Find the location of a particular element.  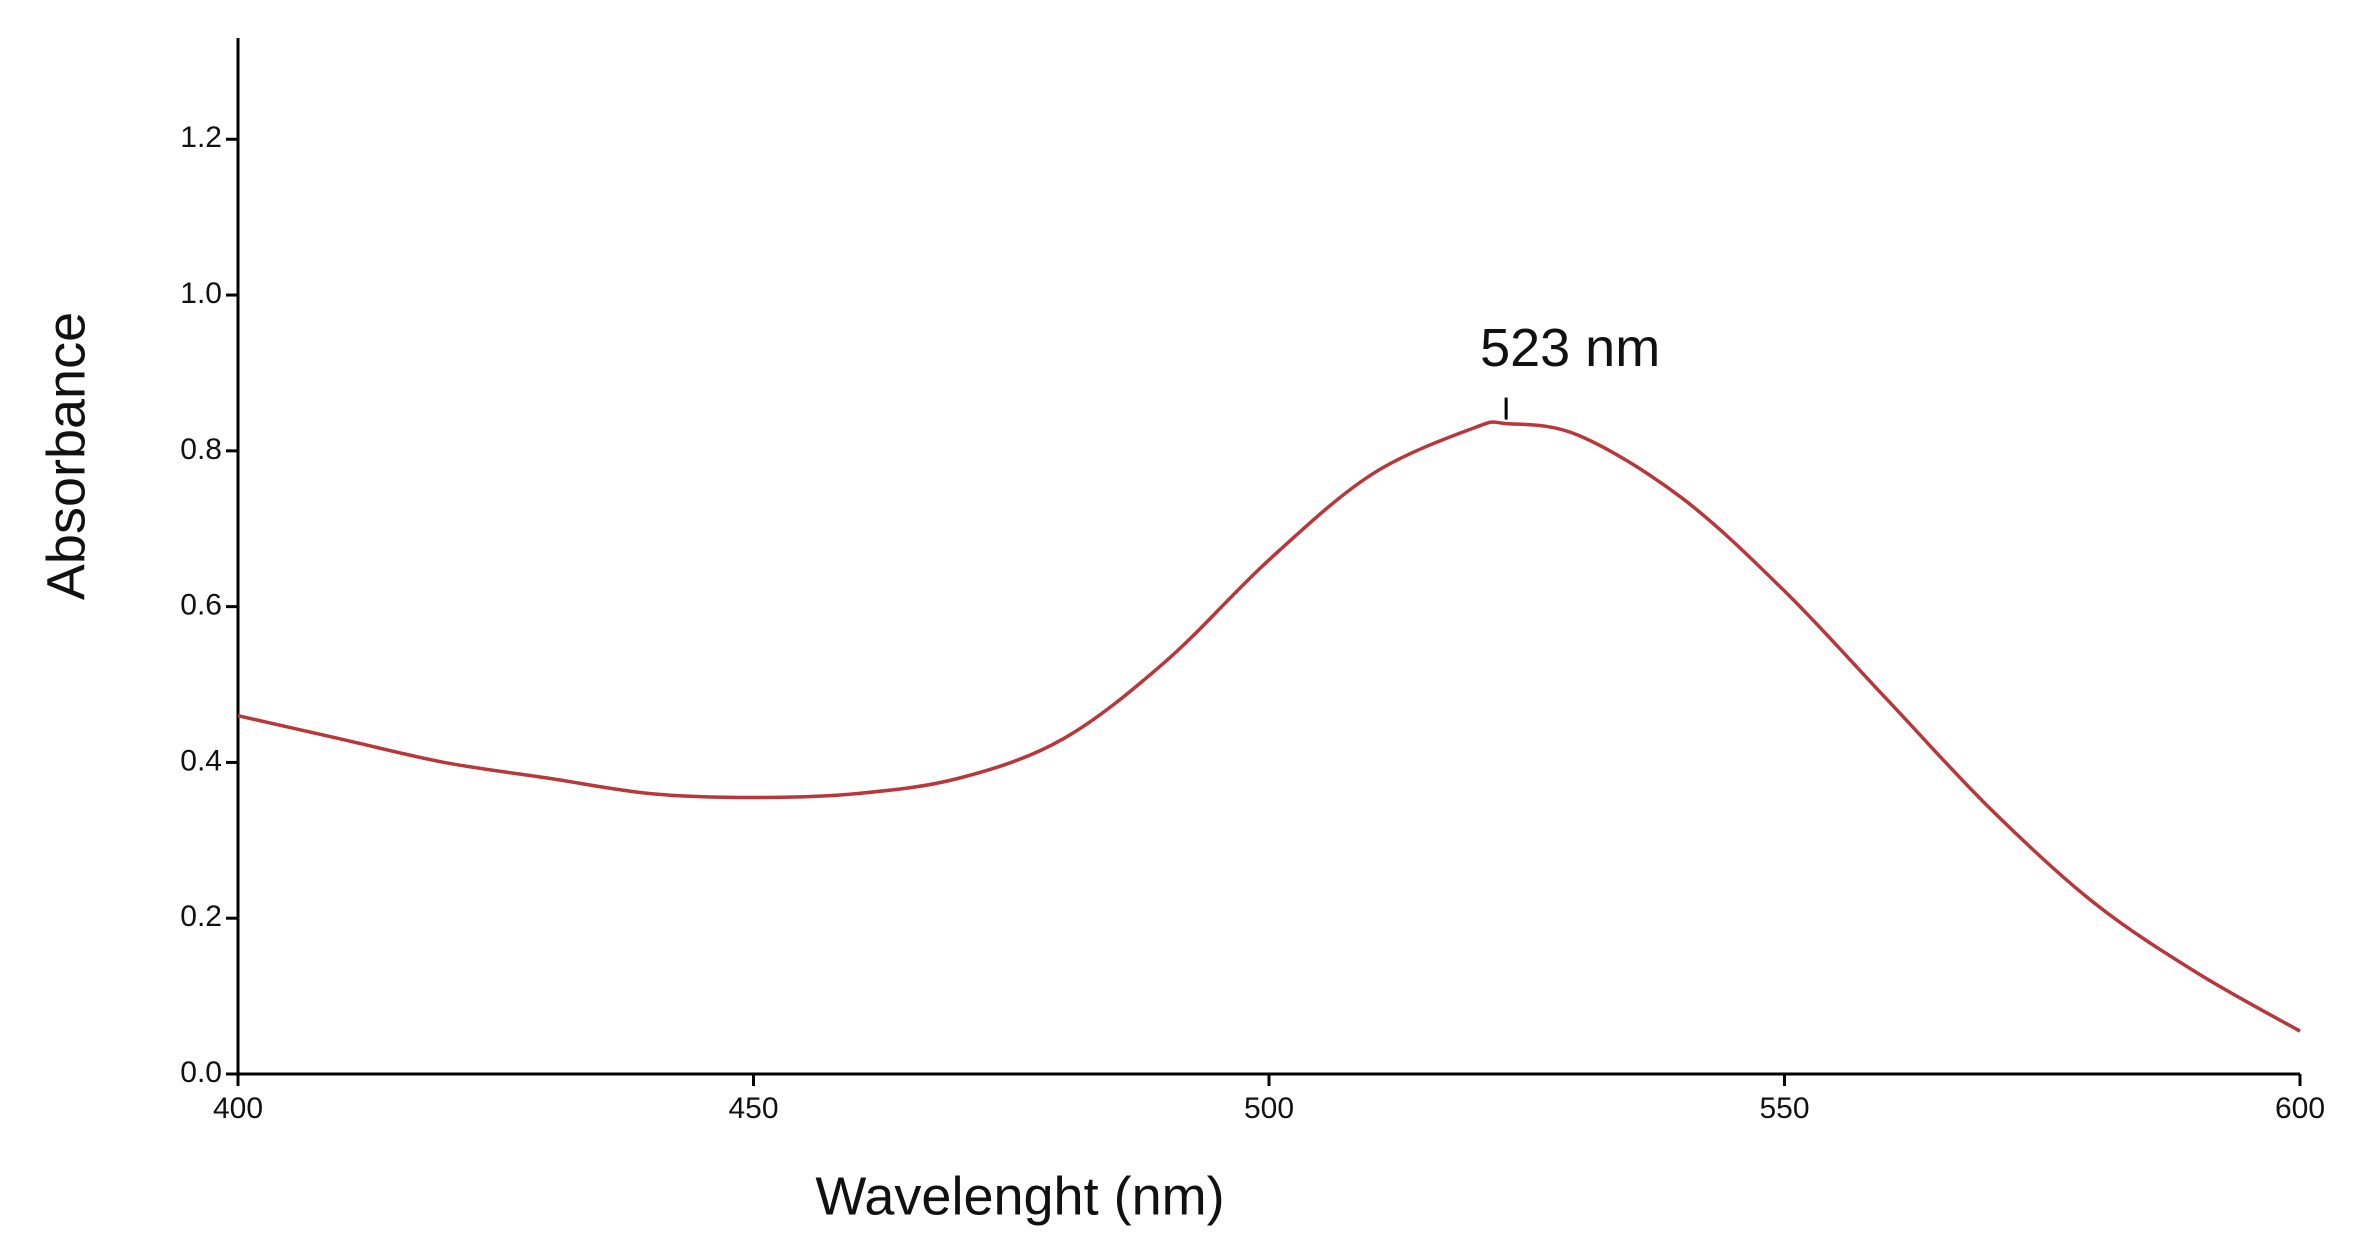

y-axis-title: Absorbance is located at coordinates (66, 456).